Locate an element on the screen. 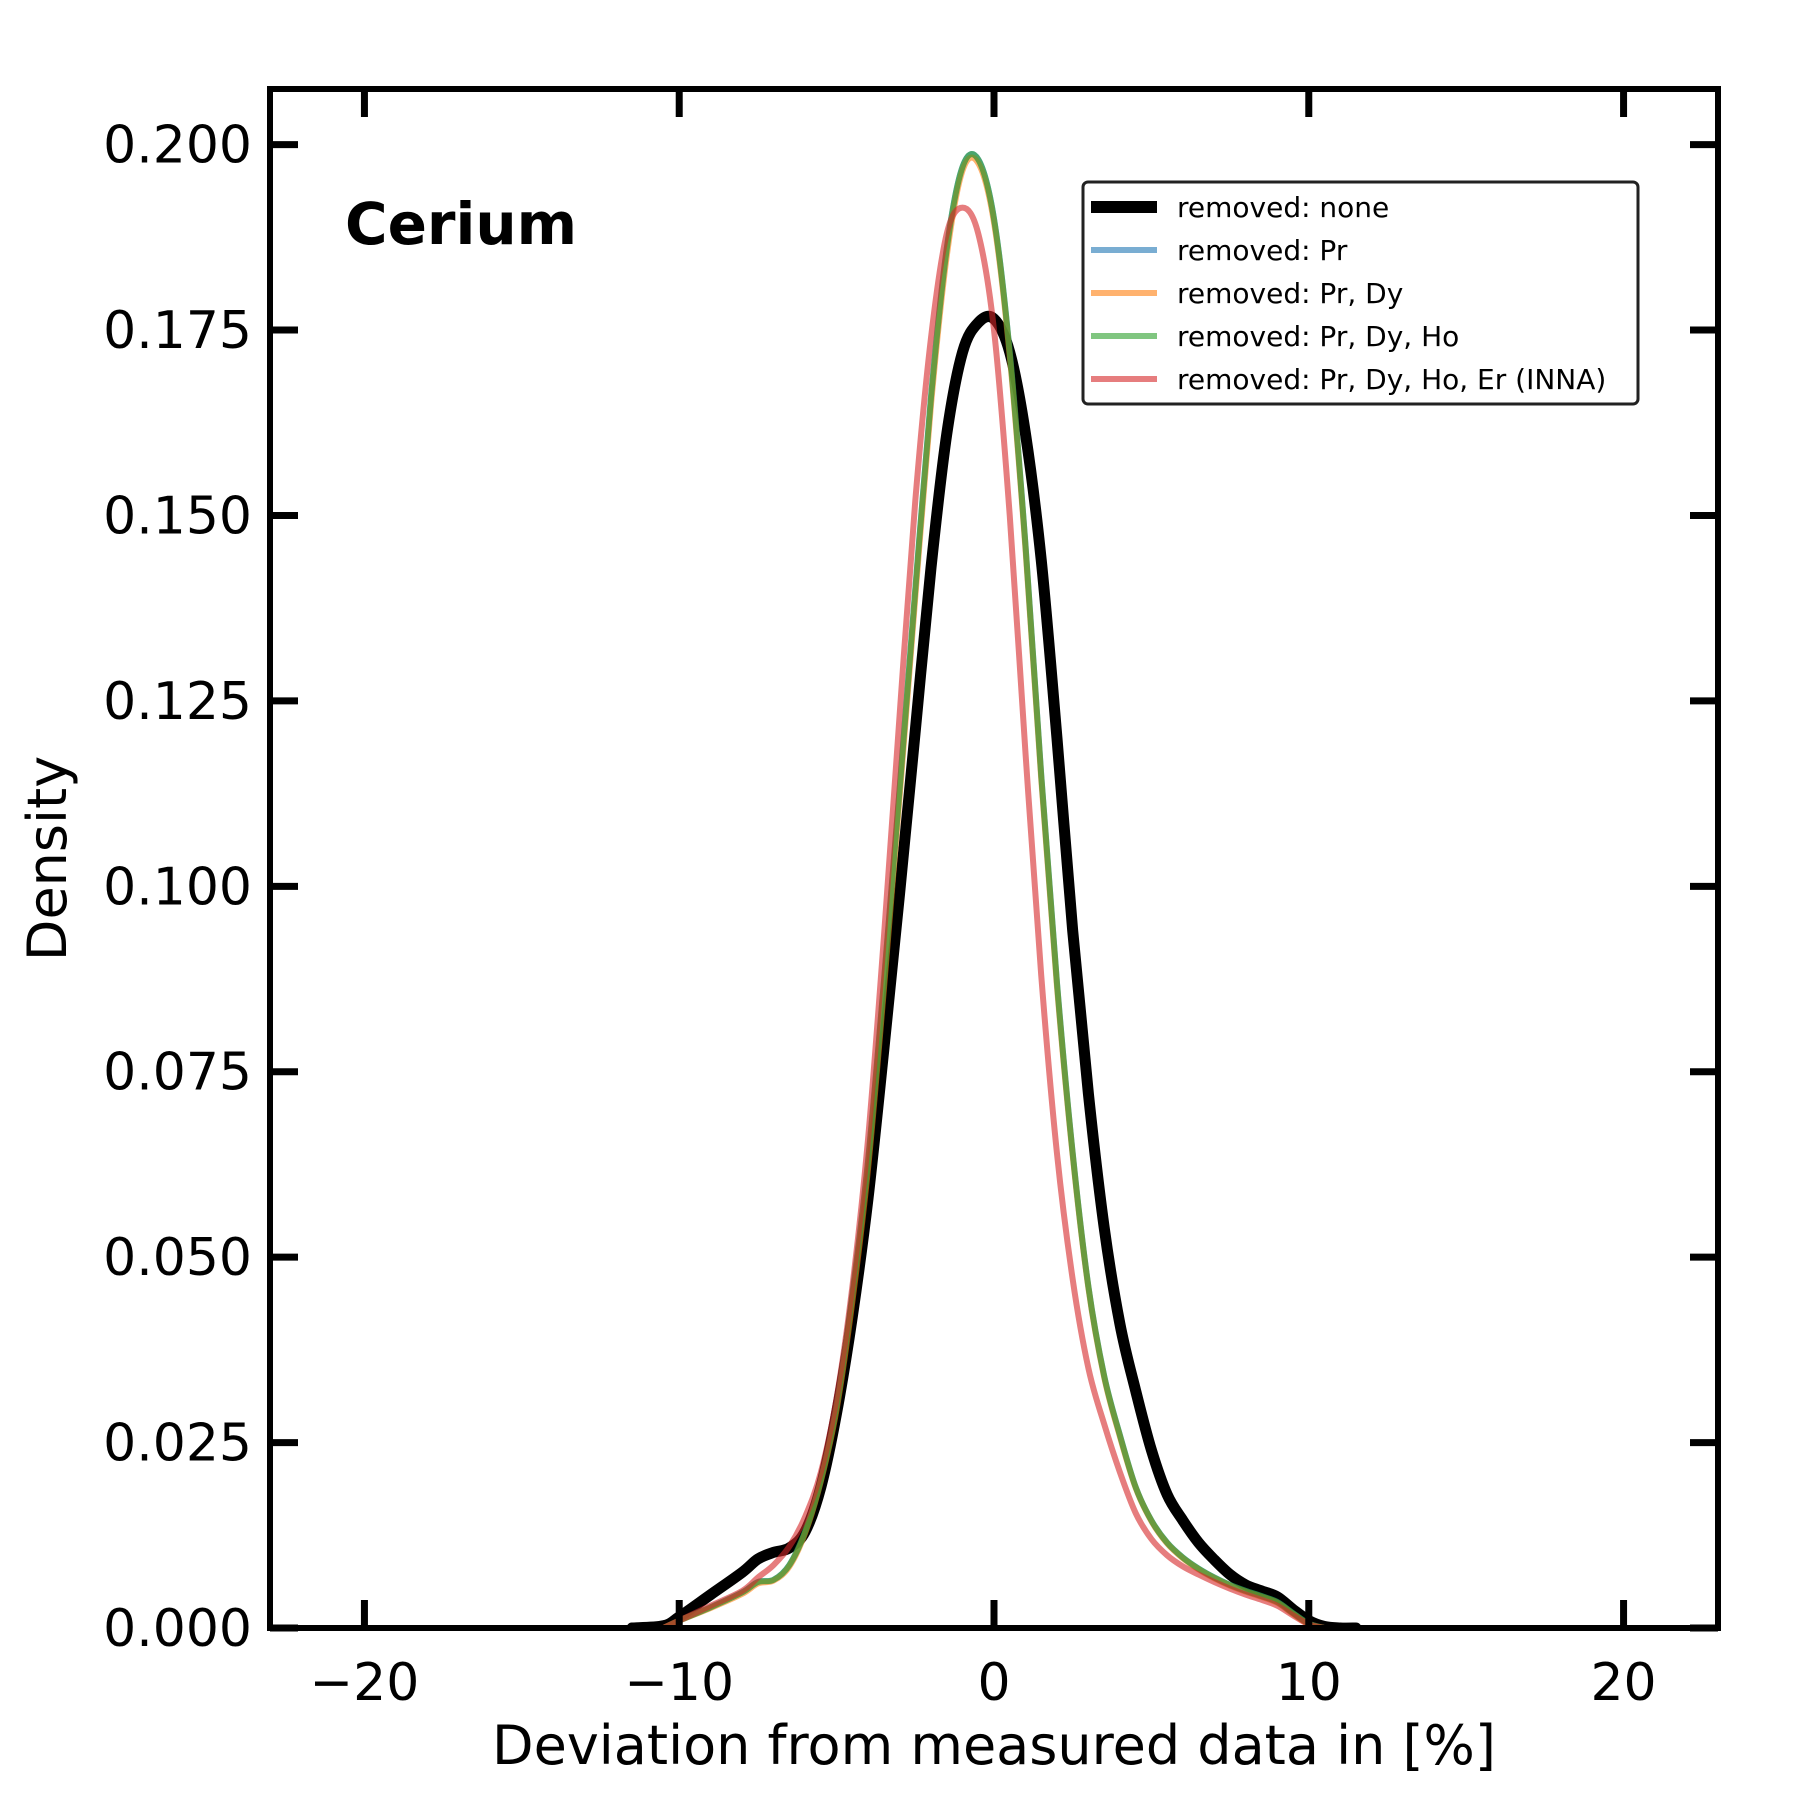 This screenshot has height=1804, width=1800. y-tick-label: 0.125 is located at coordinates (177, 702).